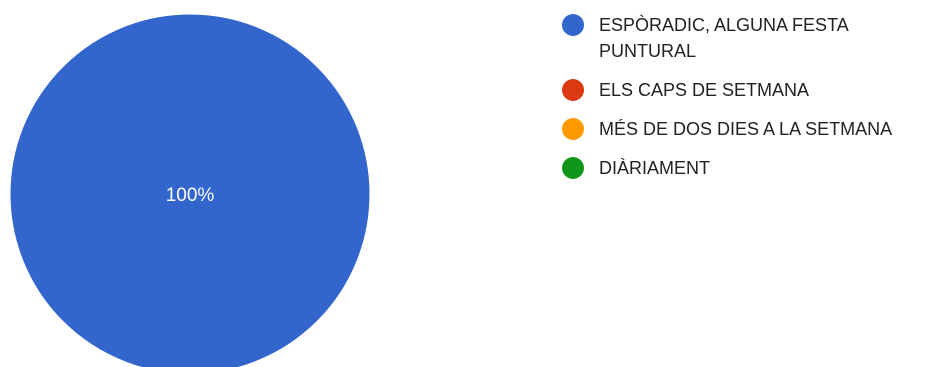 This screenshot has width=941, height=367. What do you see at coordinates (746, 129) in the screenshot?
I see `legend-label-mes-de-dos-dies: MÉS DE DOS DIES A LA SETMANA` at bounding box center [746, 129].